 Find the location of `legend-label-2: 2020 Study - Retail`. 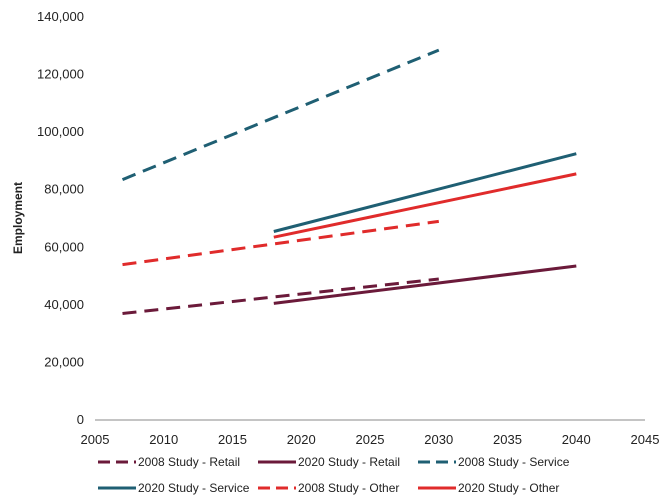

legend-label-2: 2020 Study - Retail is located at coordinates (349, 462).